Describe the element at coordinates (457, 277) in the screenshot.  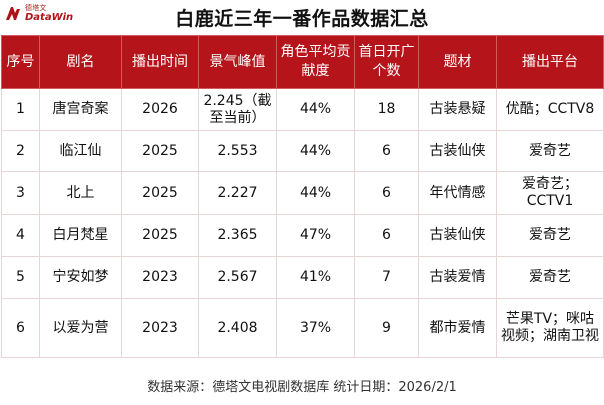
I see `table-cell: 古装爱情` at that location.